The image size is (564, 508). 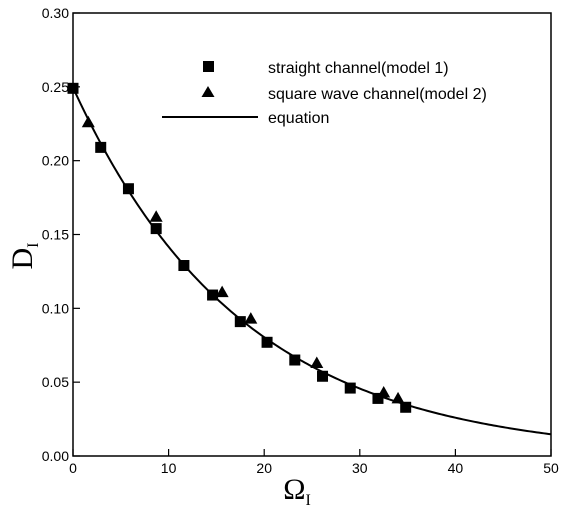 I want to click on legend-marker-triangle, so click(x=208, y=91).